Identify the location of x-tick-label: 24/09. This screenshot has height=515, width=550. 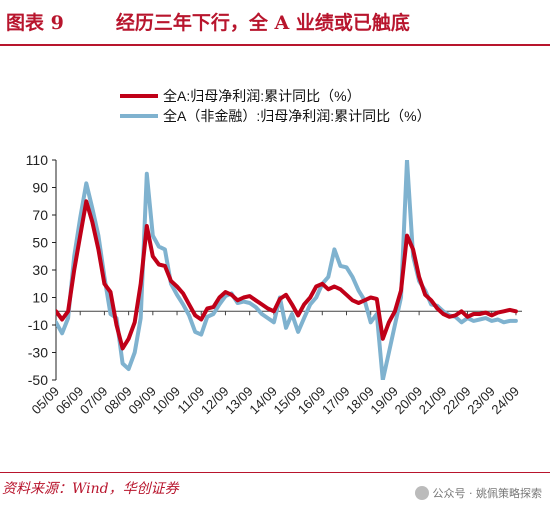
(505, 401).